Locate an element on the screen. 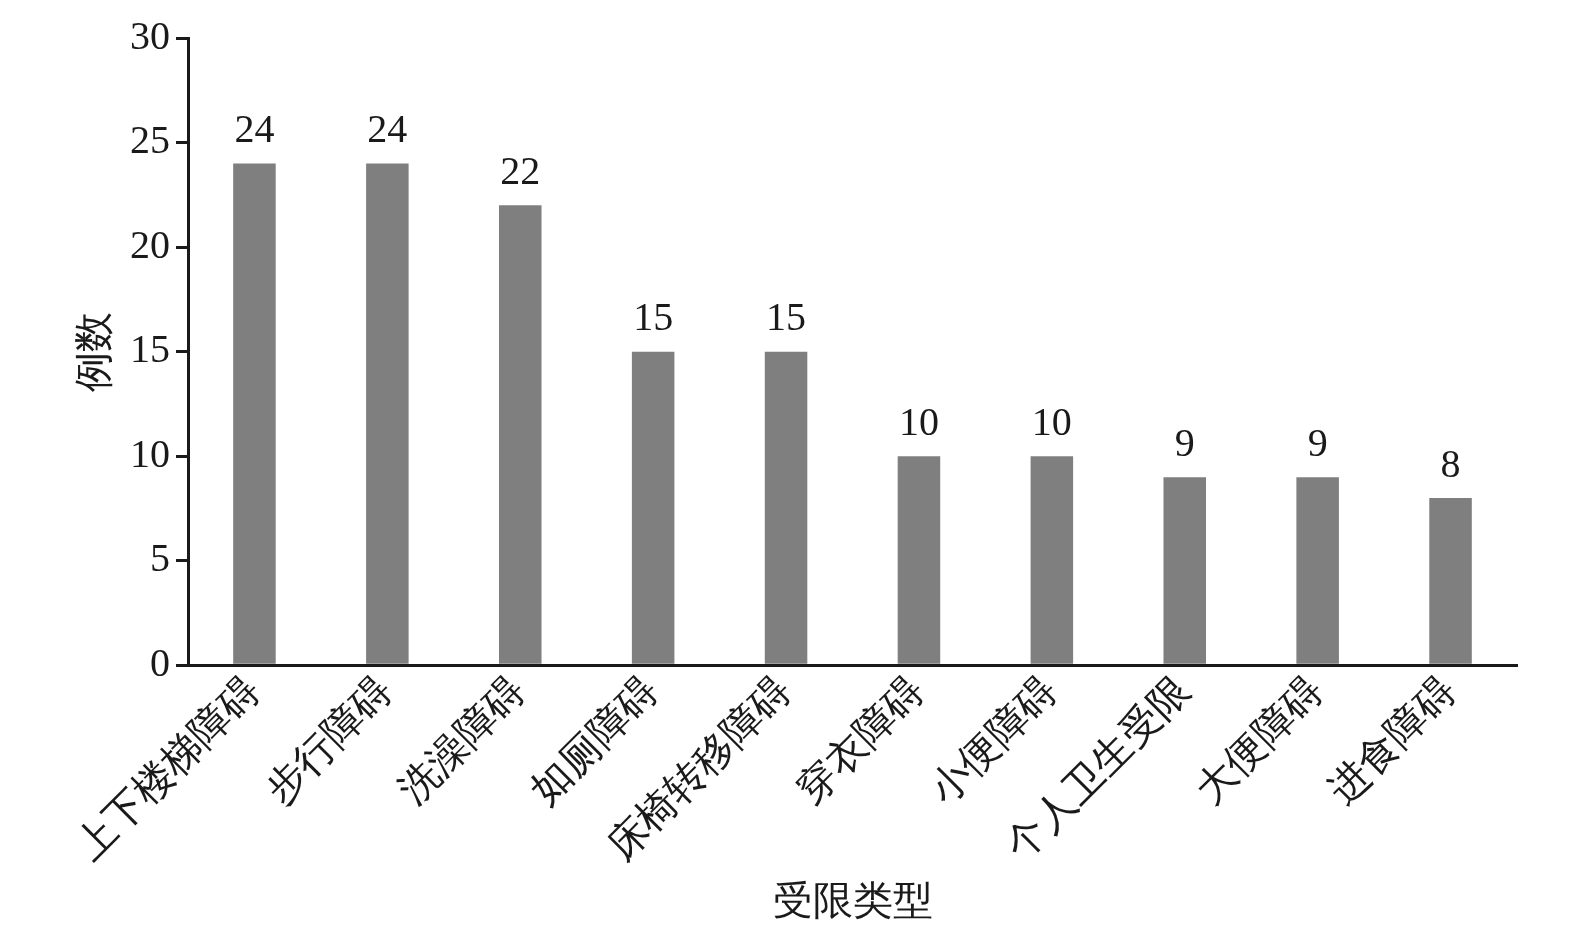  data-label: 22 is located at coordinates (520, 170).